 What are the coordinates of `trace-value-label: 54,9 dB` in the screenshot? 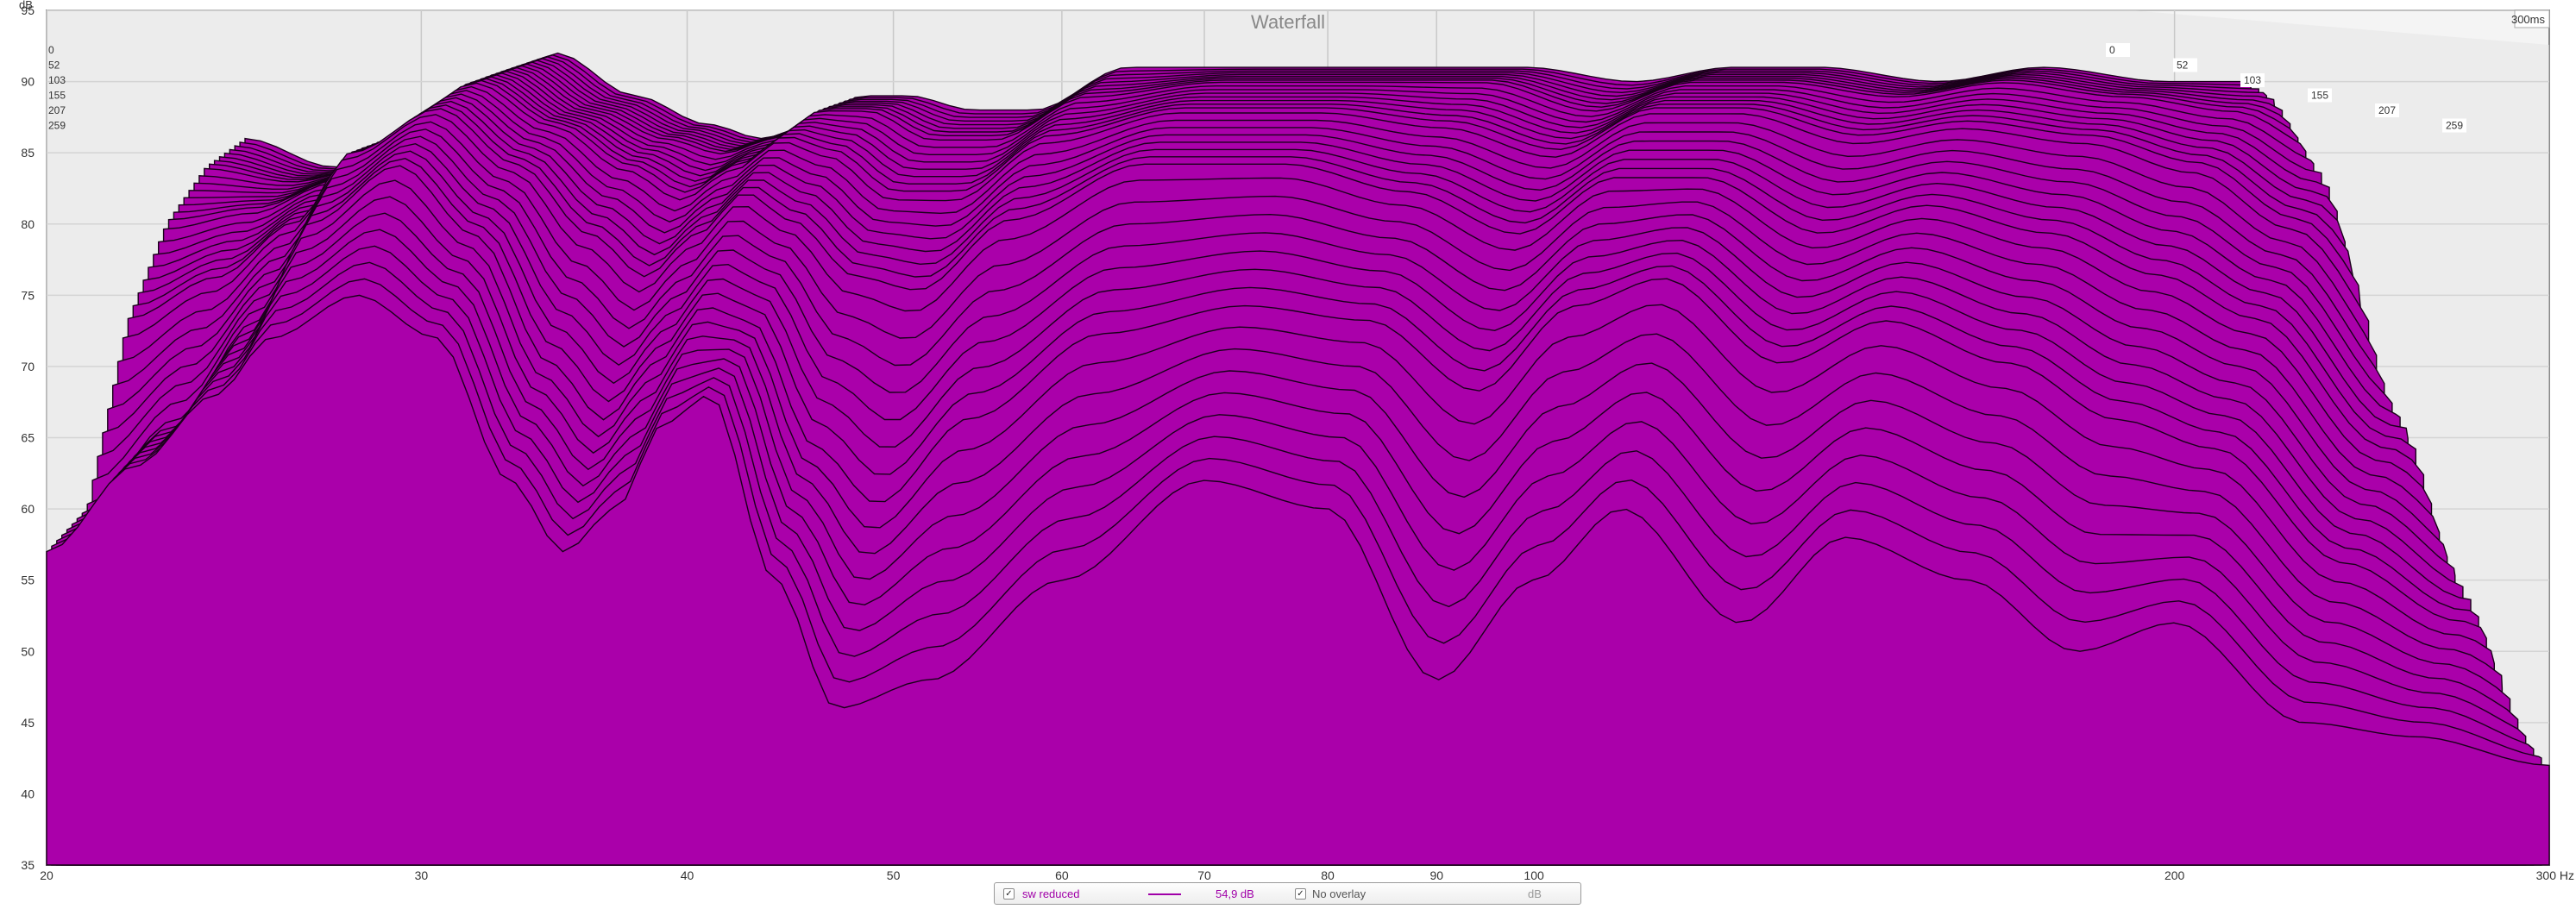 It's located at (1235, 893).